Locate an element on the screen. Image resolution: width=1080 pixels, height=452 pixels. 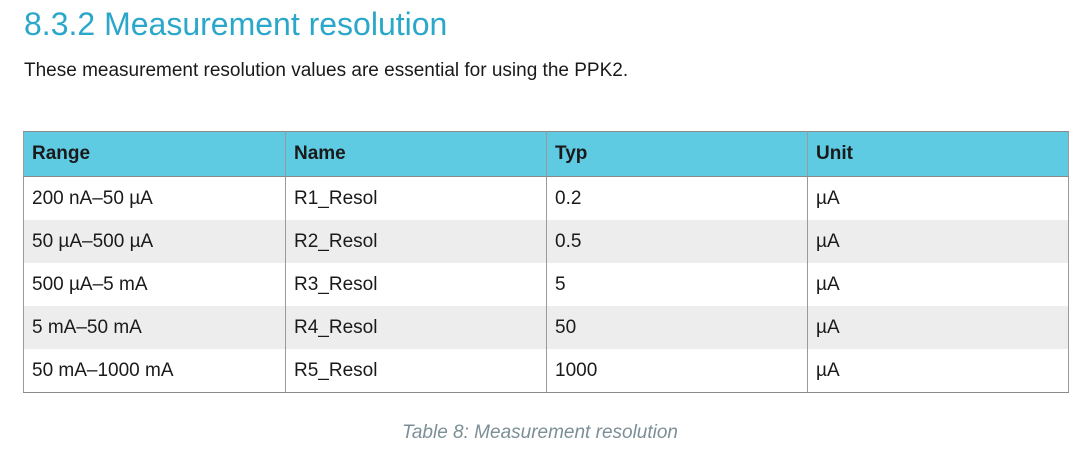
table-header: Range Name Typ Unit is located at coordinates (546, 154).